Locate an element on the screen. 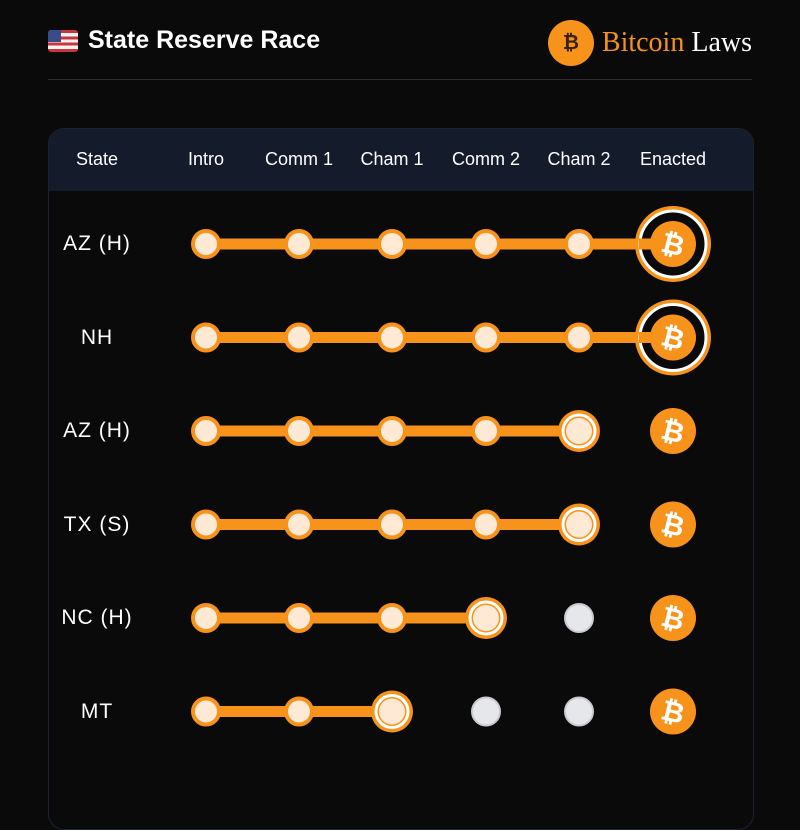  title-text: State Reserve Race is located at coordinates (204, 40).